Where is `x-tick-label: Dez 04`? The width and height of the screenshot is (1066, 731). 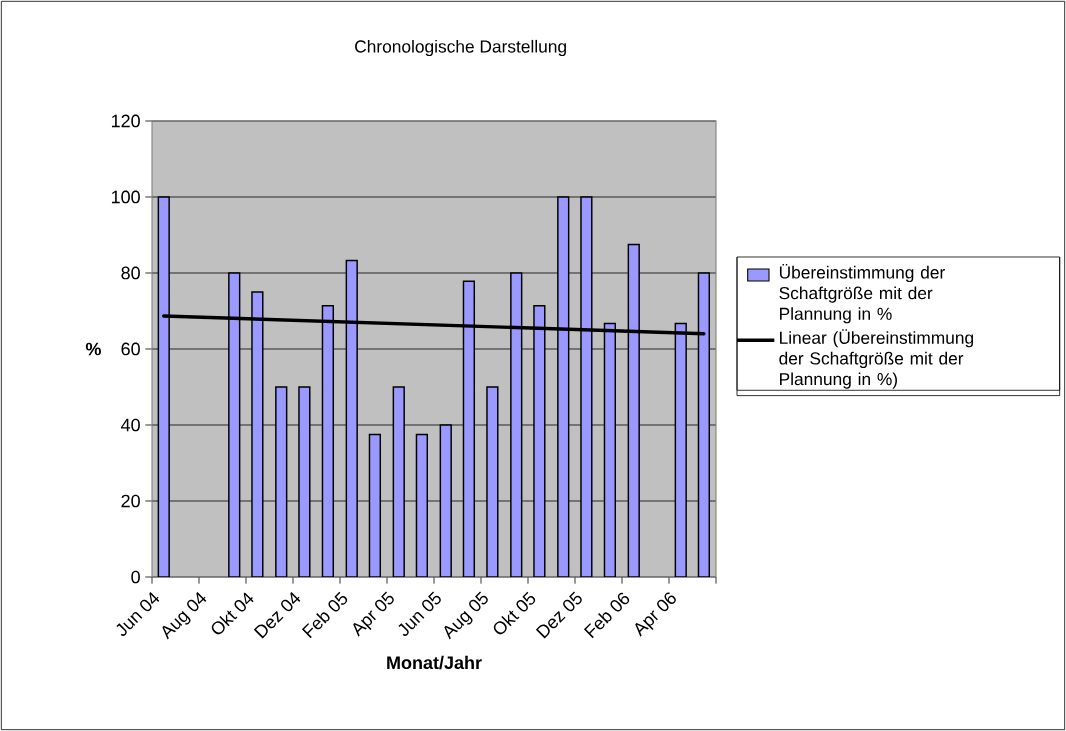
x-tick-label: Dez 04 is located at coordinates (277, 615).